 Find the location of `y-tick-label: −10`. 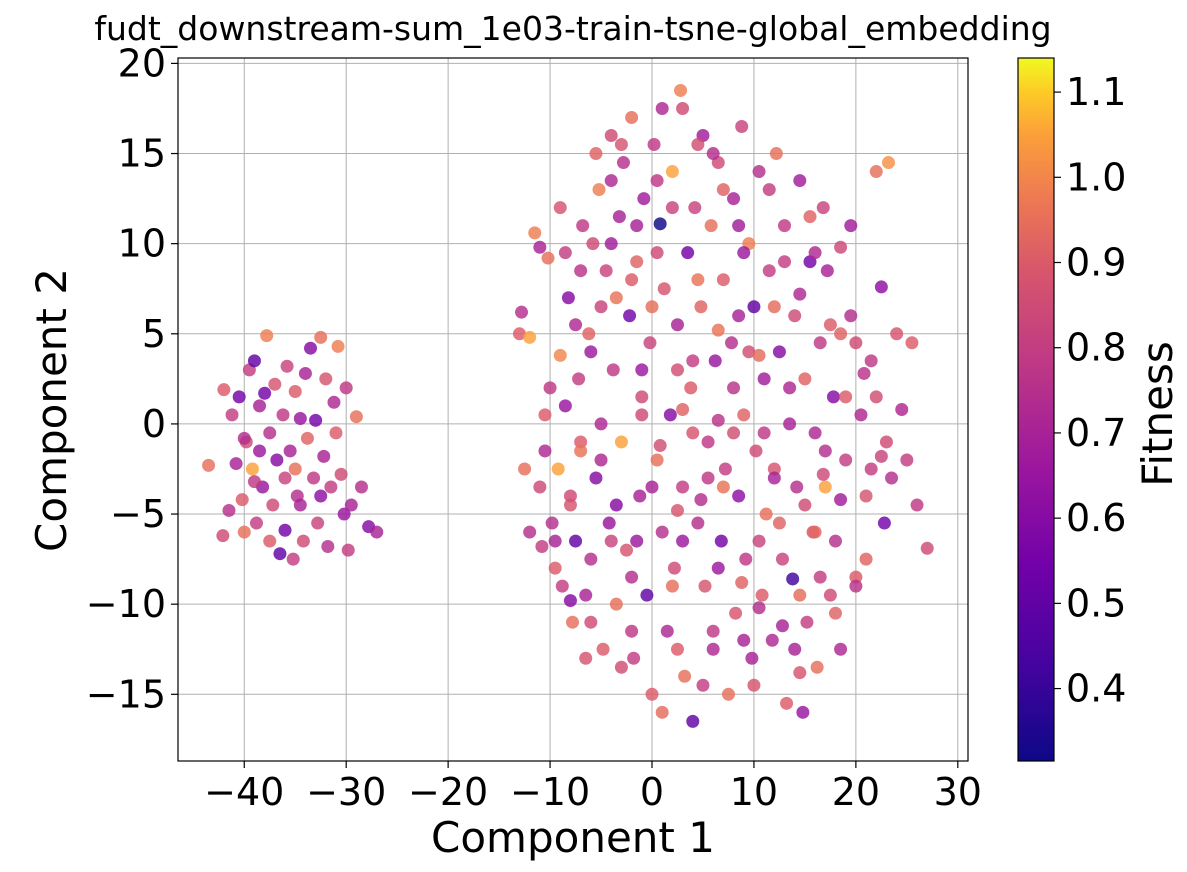

y-tick-label: −10 is located at coordinates (126, 604).